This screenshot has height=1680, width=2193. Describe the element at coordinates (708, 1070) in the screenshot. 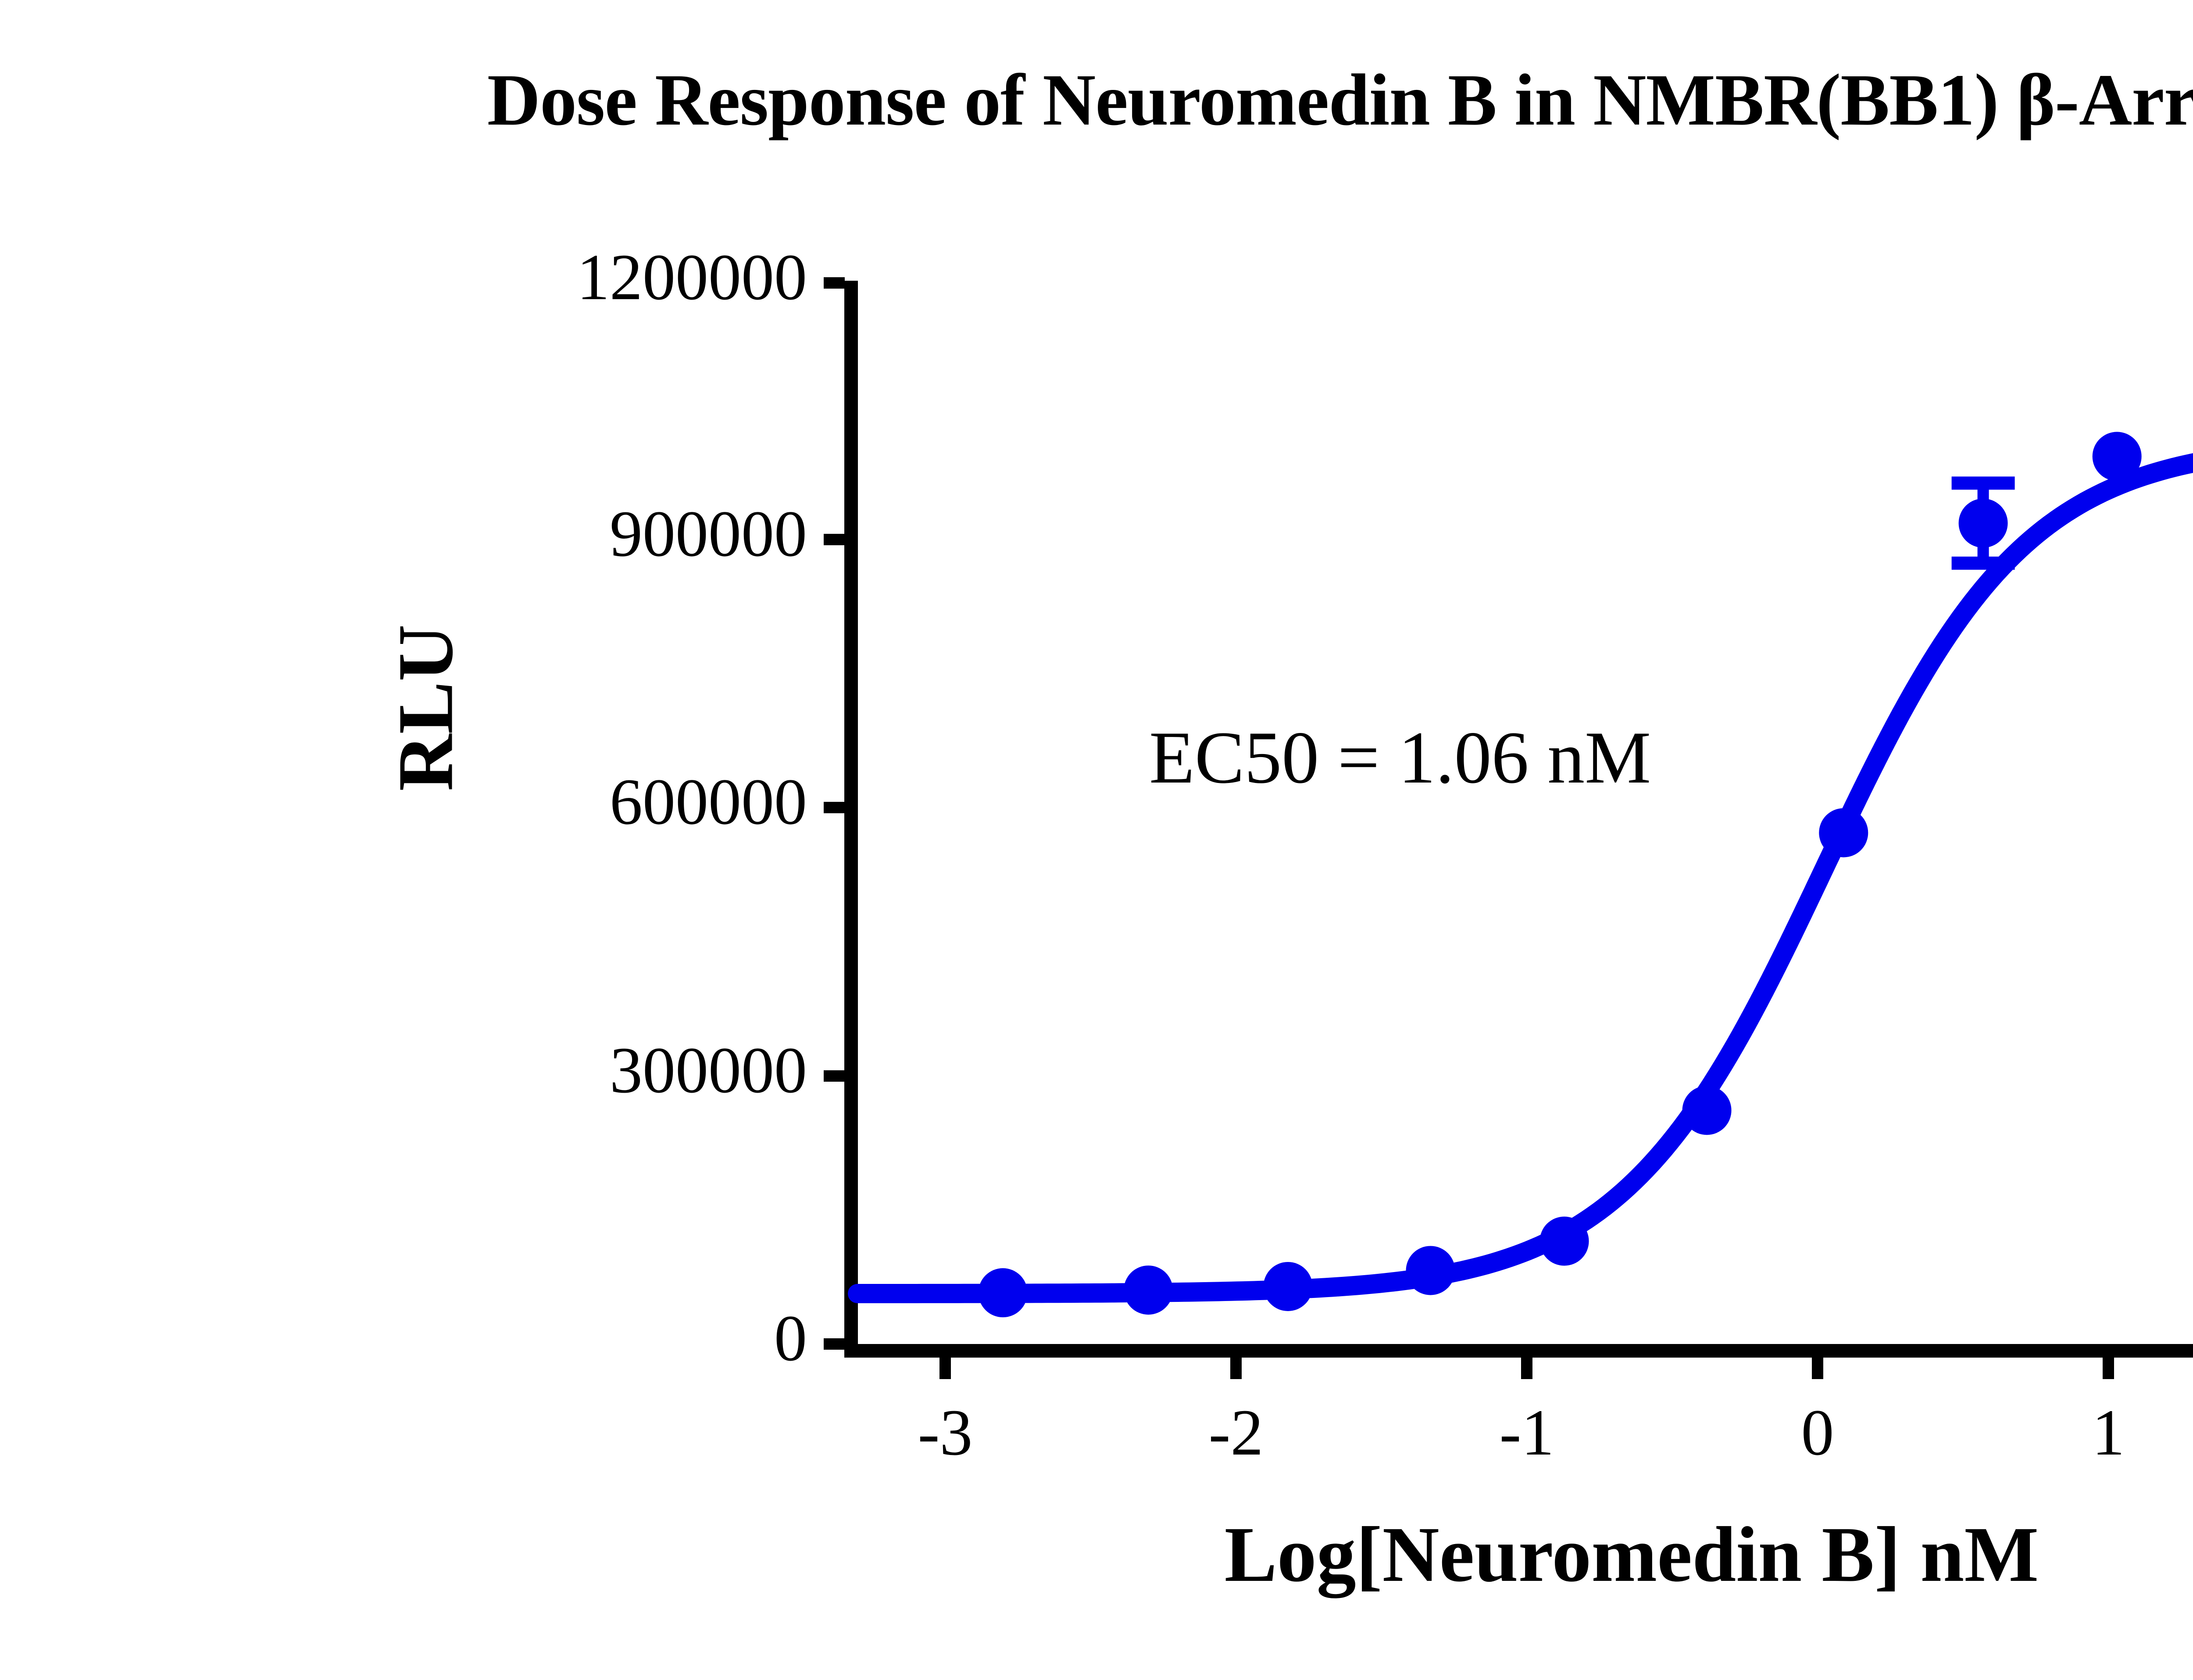

I see `y-tick-label: 300000` at that location.